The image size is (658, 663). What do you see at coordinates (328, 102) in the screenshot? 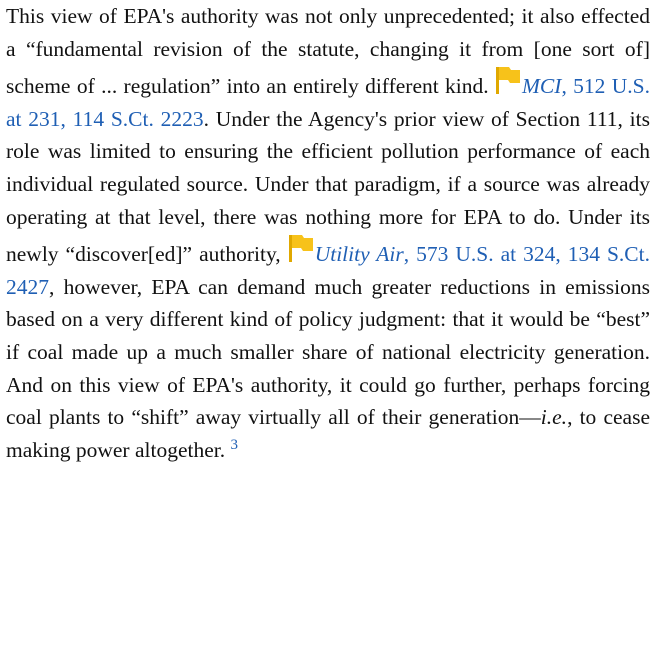
I see `citation: , 512 U.S. at 231, 114 S.Ct. 2223` at bounding box center [328, 102].